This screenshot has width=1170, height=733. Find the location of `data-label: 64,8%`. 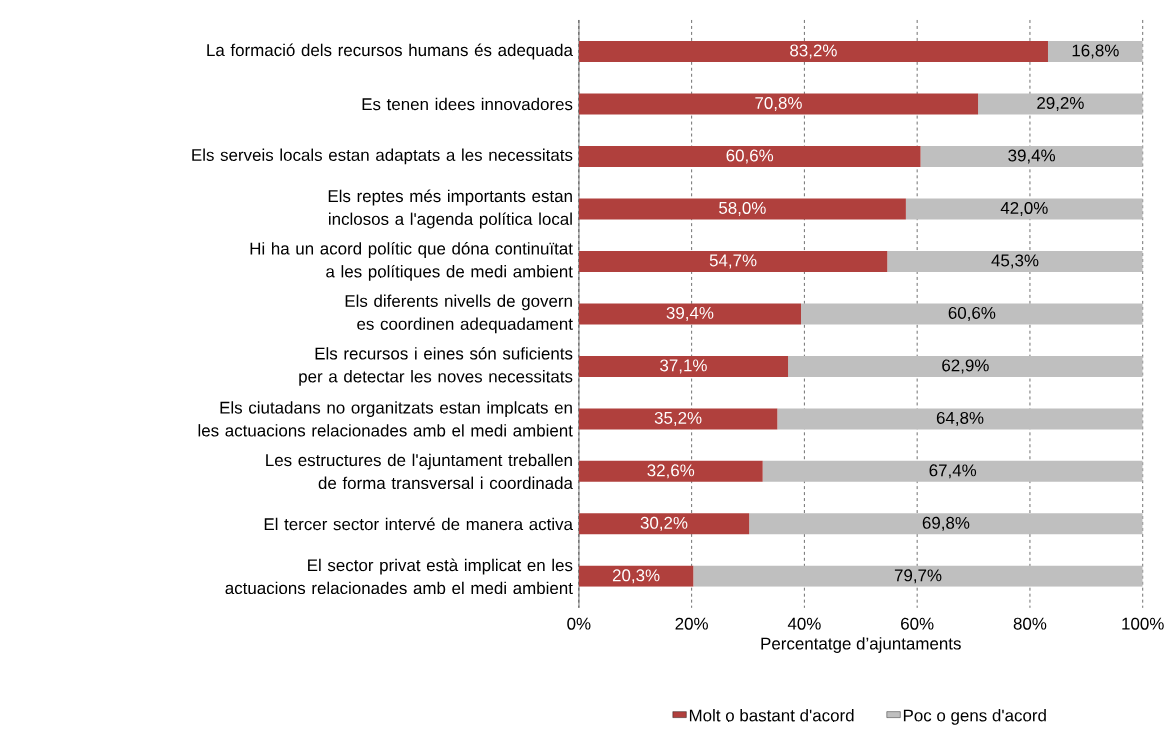

data-label: 64,8% is located at coordinates (960, 418).